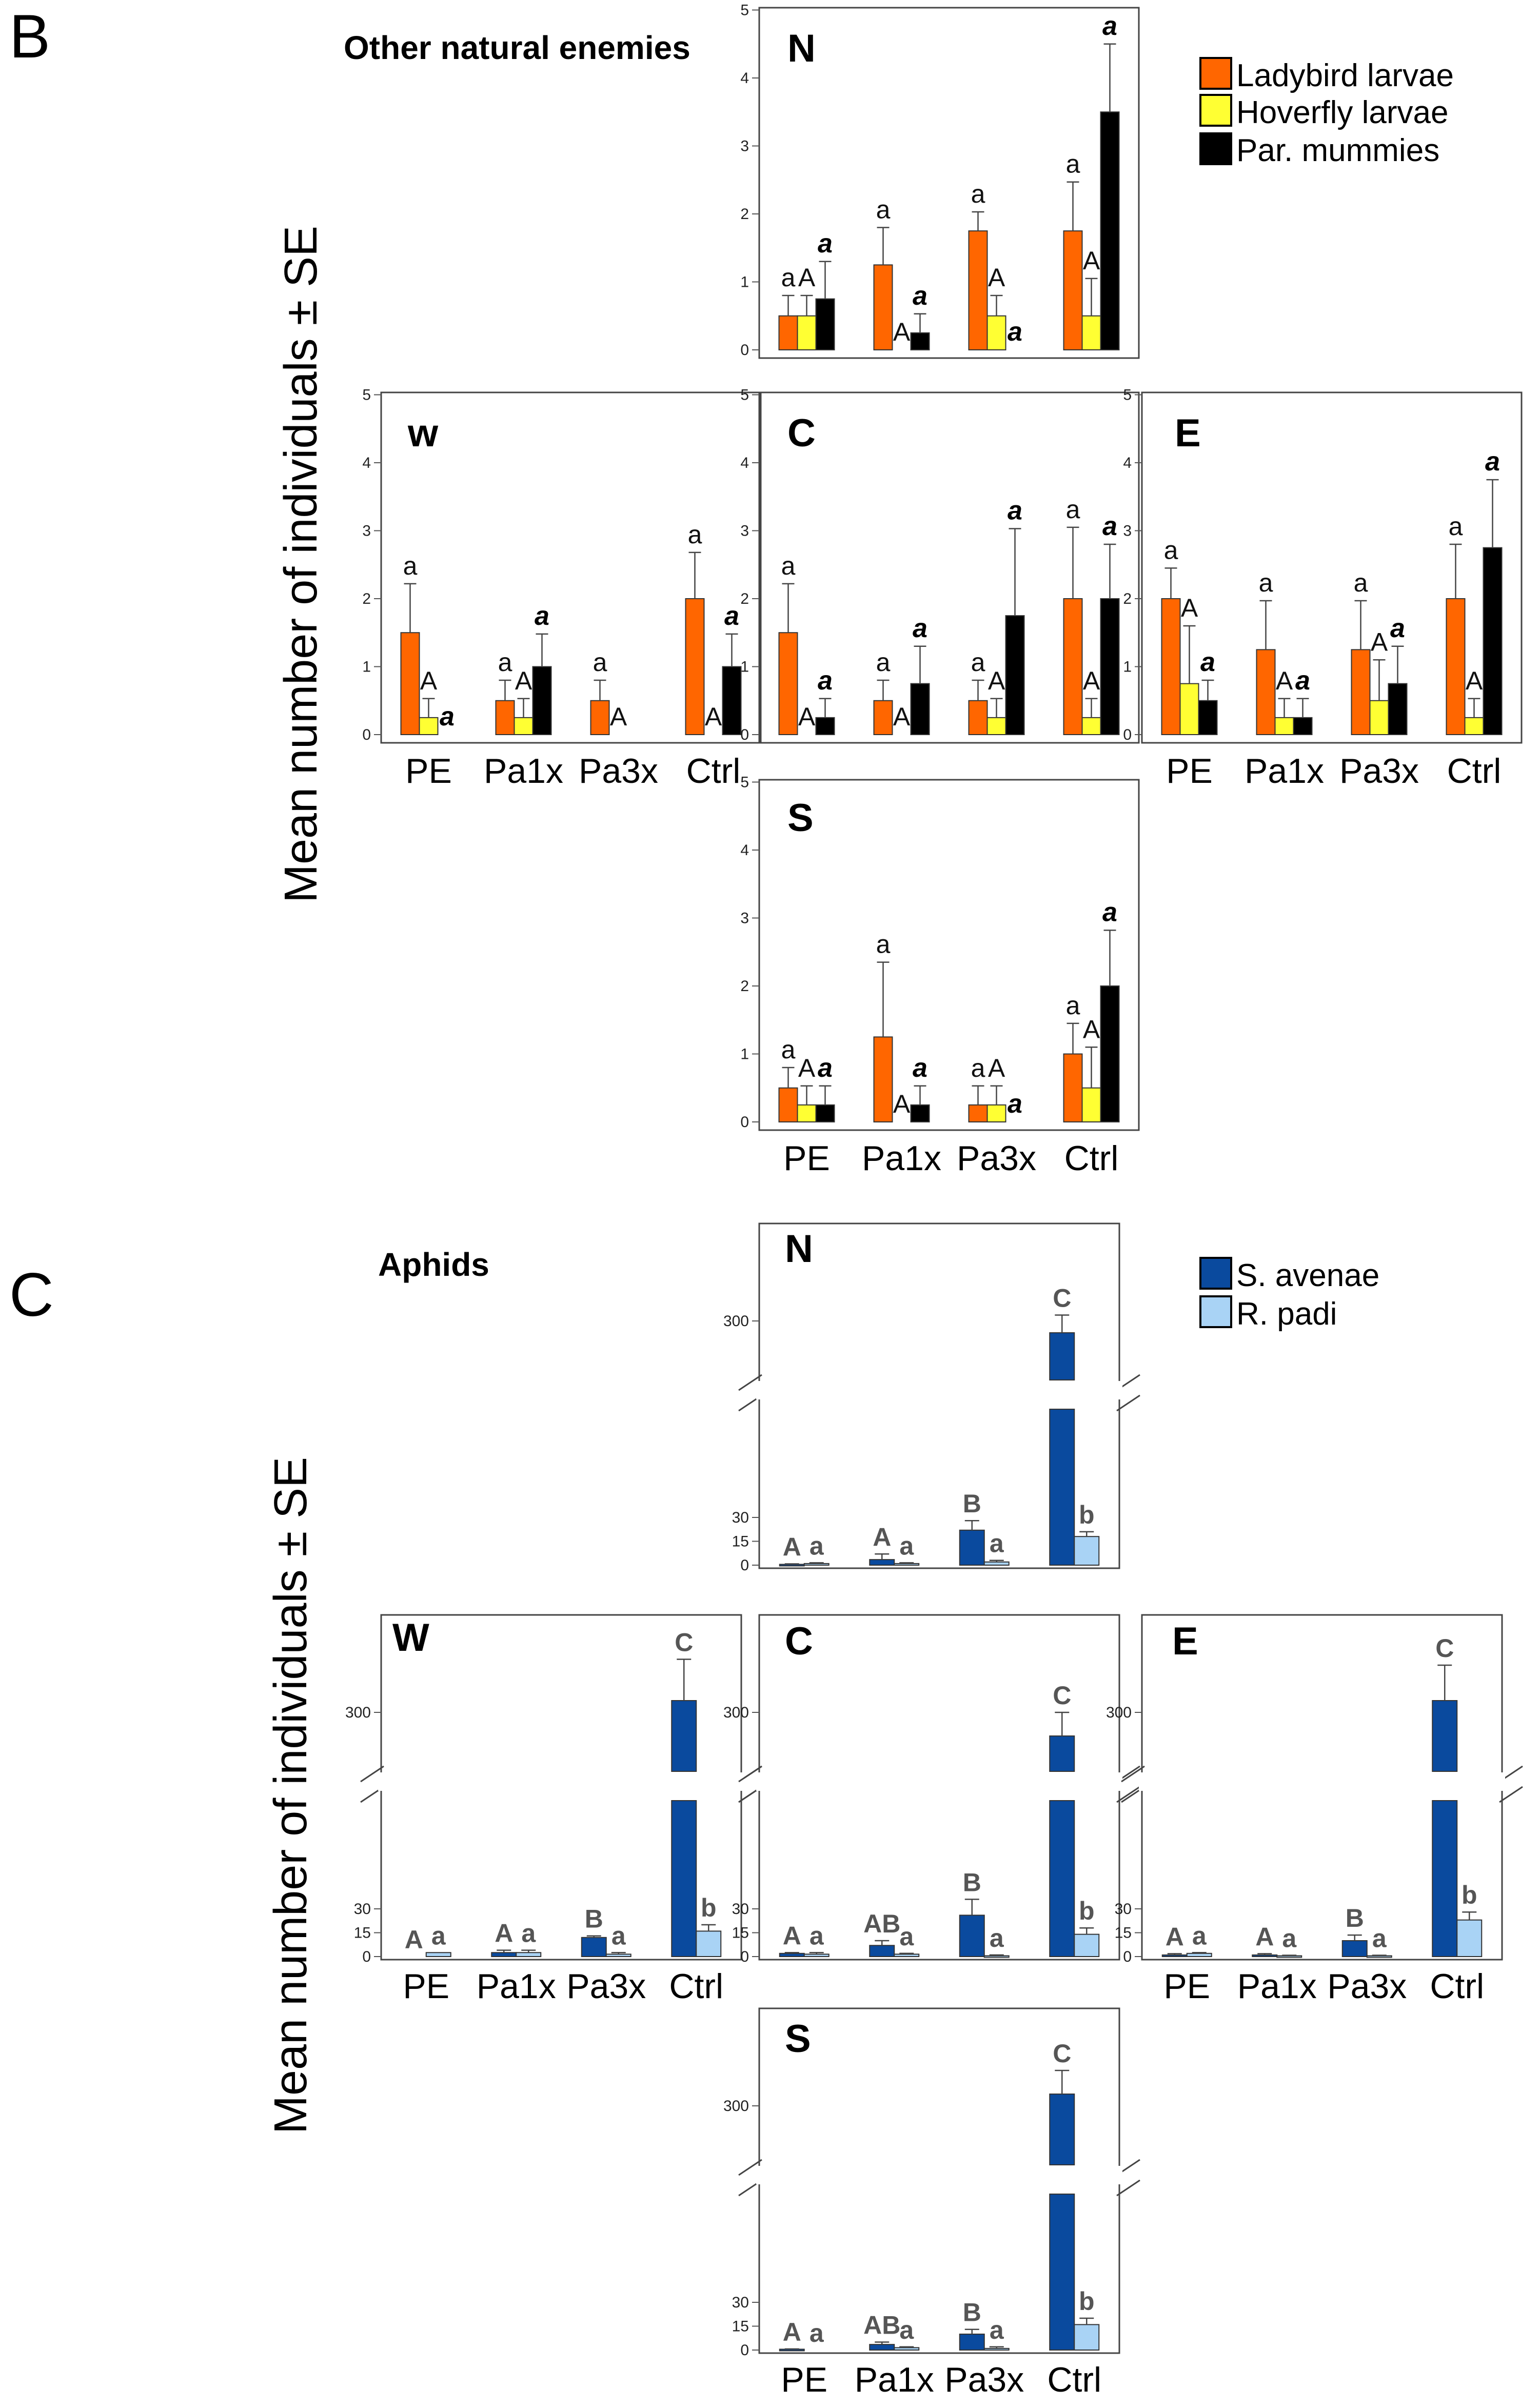  I want to click on significance-letter: b, so click(709, 1907).